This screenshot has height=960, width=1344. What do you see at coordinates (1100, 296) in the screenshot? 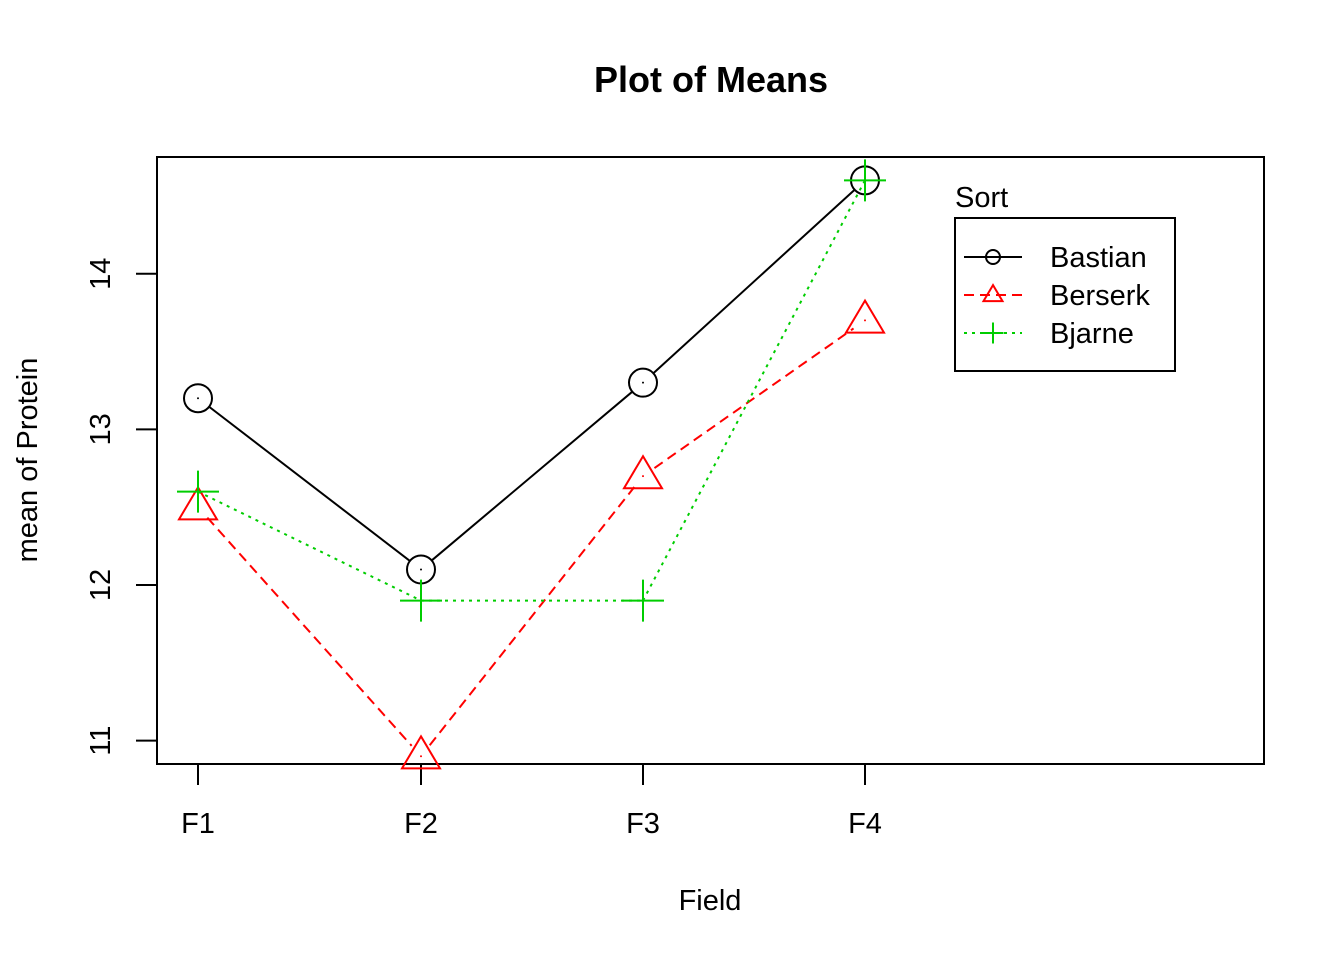
I see `legend-label: Berserk` at bounding box center [1100, 296].